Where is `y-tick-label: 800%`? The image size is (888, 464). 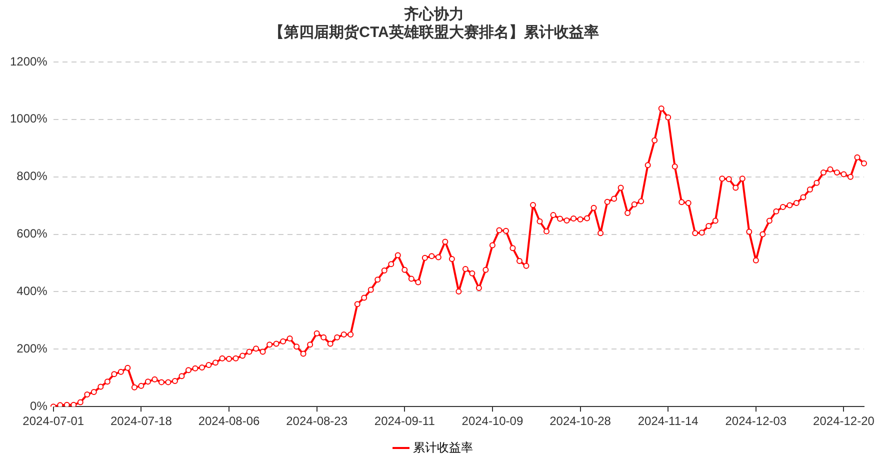
y-tick-label: 800% is located at coordinates (32, 176).